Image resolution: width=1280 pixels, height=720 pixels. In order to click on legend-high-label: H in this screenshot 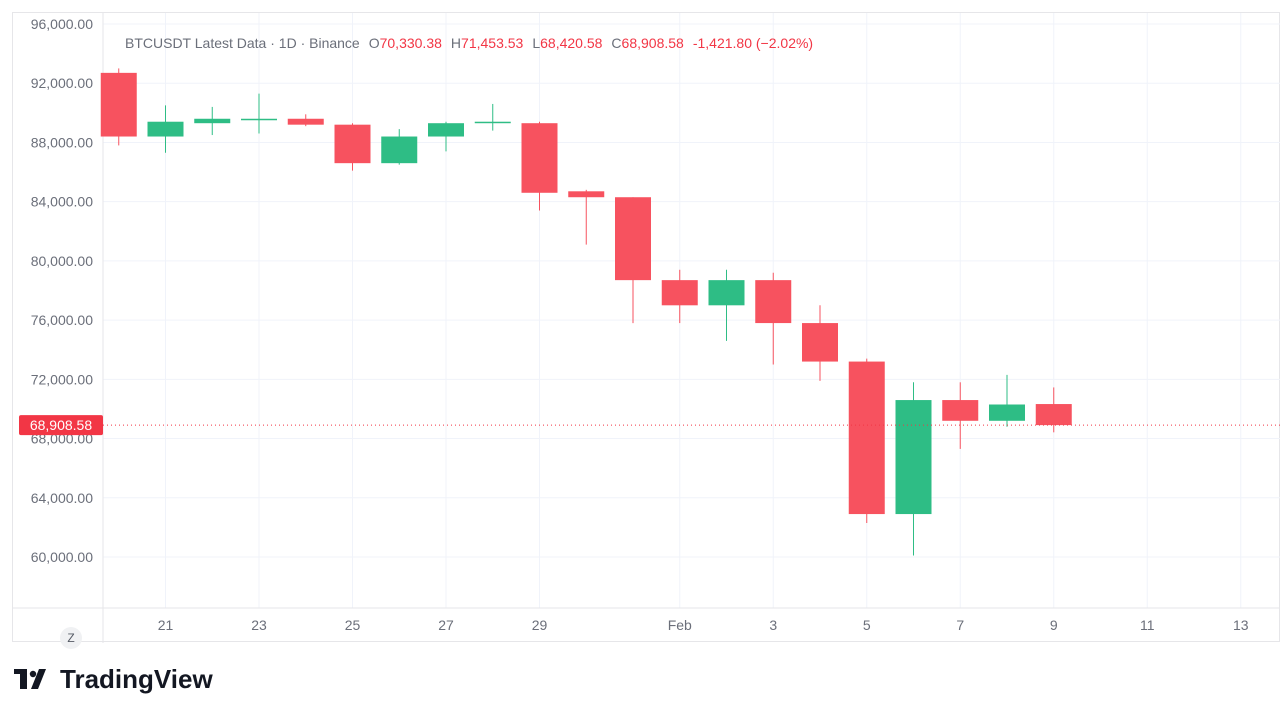, I will do `click(456, 43)`.